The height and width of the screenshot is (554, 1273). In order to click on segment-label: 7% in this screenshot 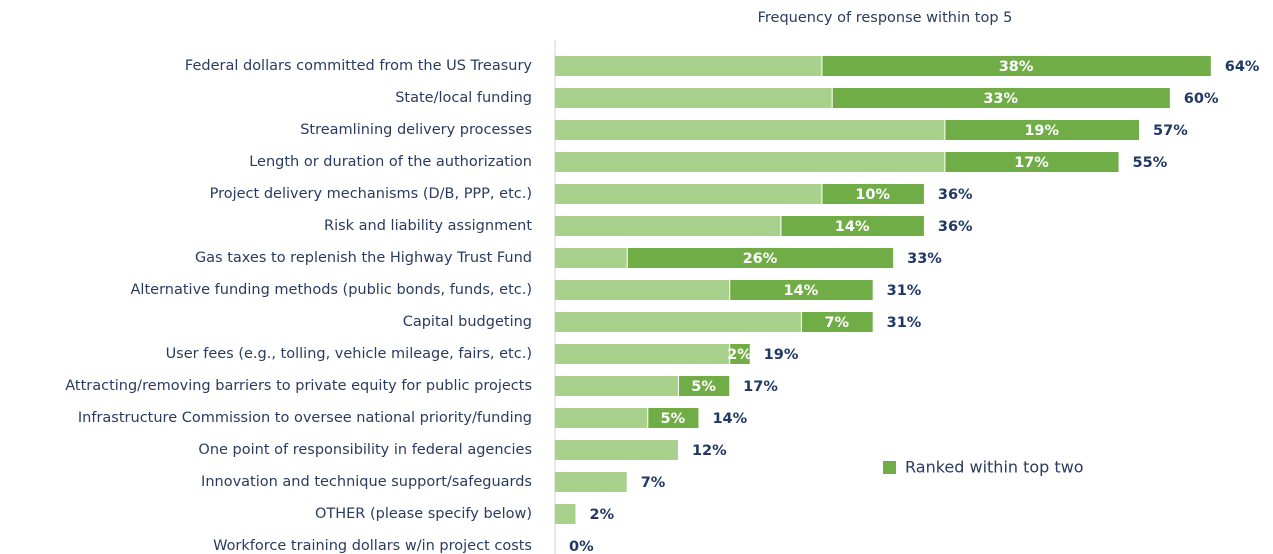, I will do `click(836, 323)`.